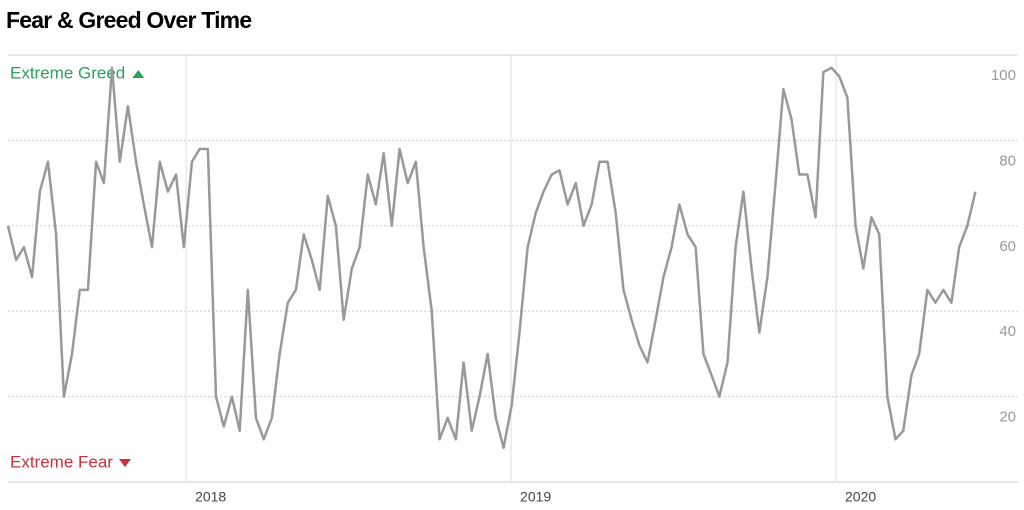  Describe the element at coordinates (67, 72) in the screenshot. I see `annotation: Extreme Greed` at that location.